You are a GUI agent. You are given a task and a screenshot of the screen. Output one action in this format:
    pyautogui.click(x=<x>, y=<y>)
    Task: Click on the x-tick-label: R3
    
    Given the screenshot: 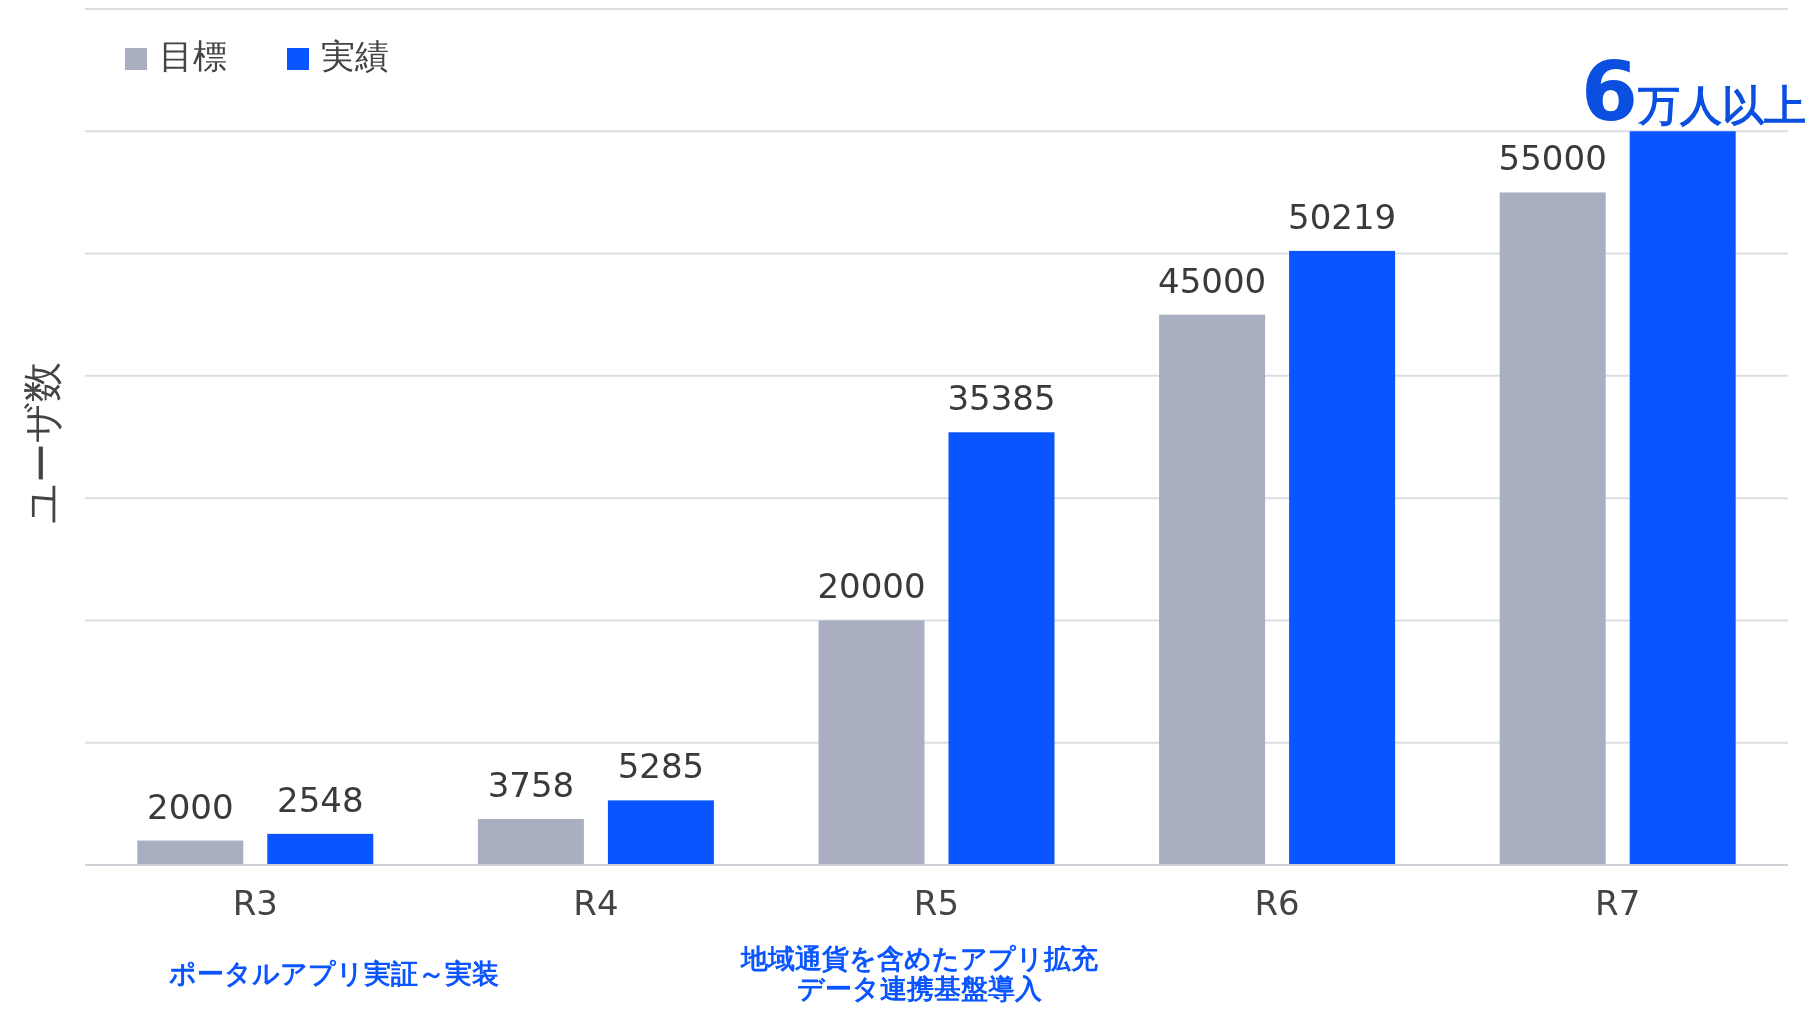 What is the action you would take?
    pyautogui.click(x=255, y=903)
    